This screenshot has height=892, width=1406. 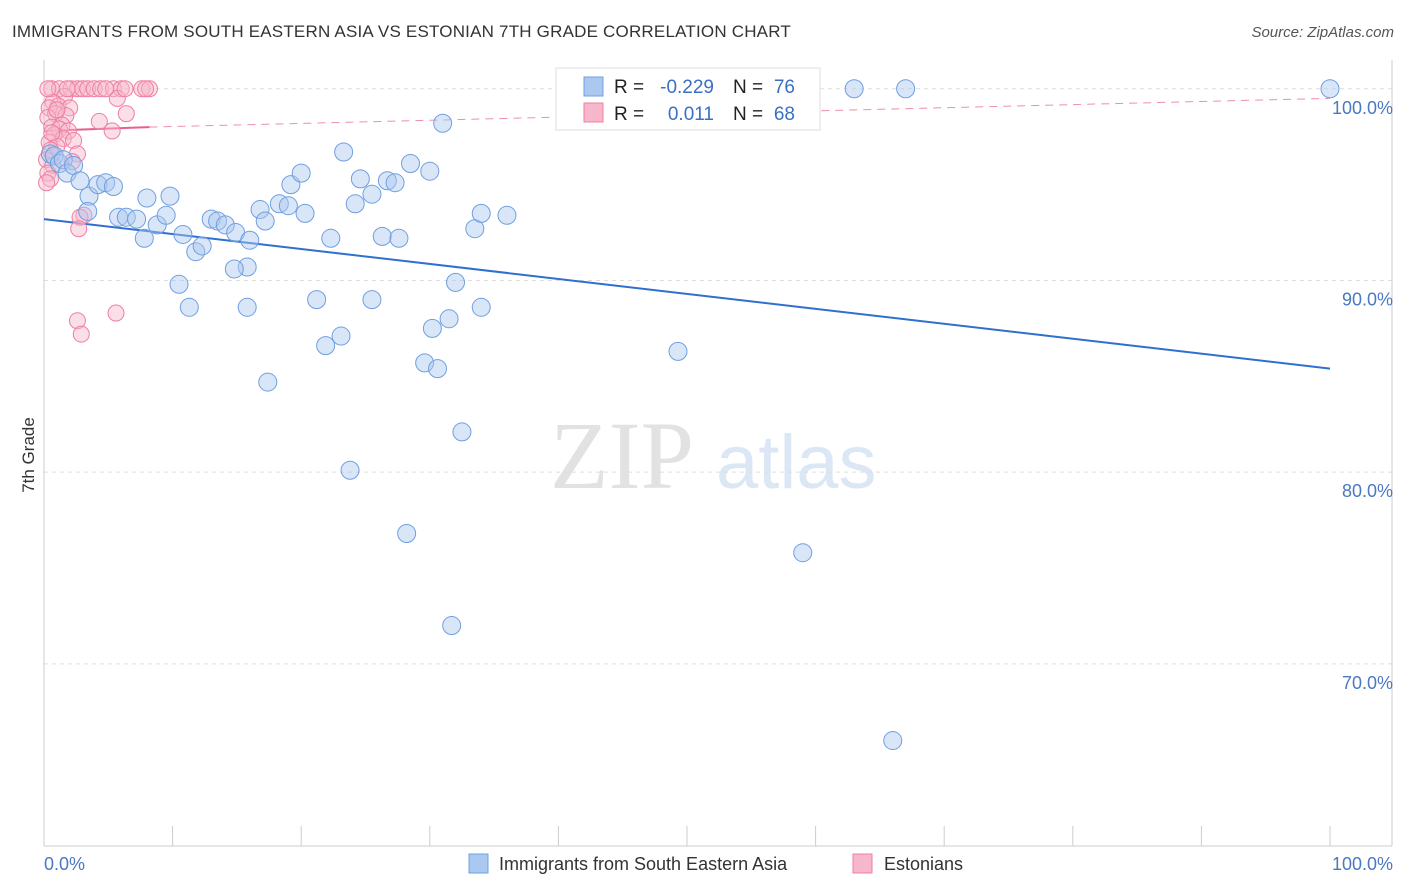 What do you see at coordinates (784, 114) in the screenshot?
I see `stats-n-value-2: 68` at bounding box center [784, 114].